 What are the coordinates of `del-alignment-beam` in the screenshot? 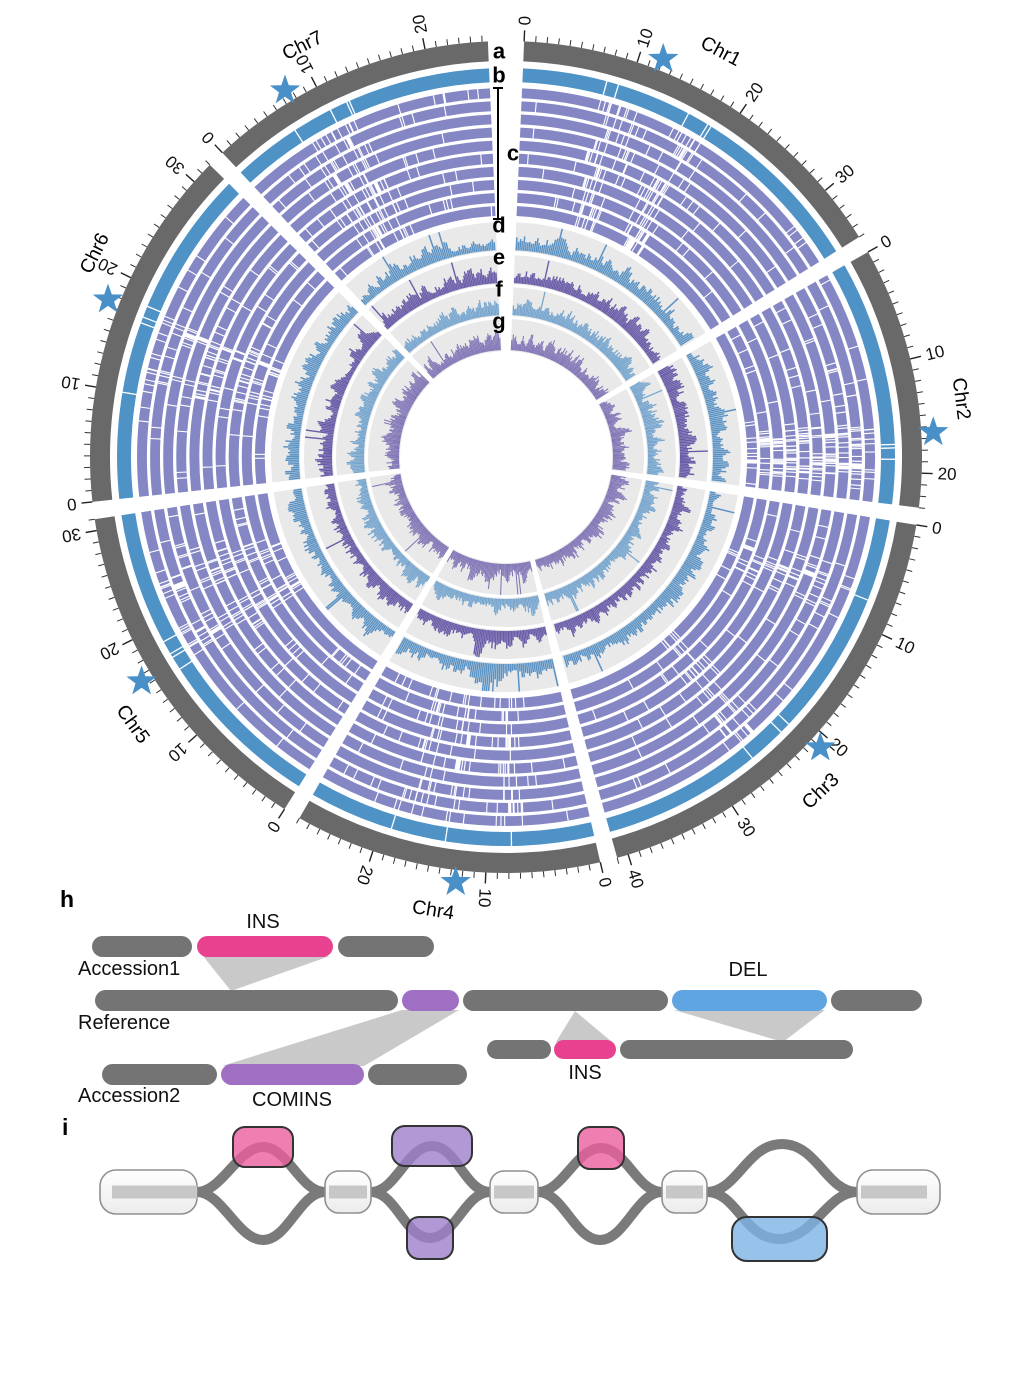 It's located at (749, 1026).